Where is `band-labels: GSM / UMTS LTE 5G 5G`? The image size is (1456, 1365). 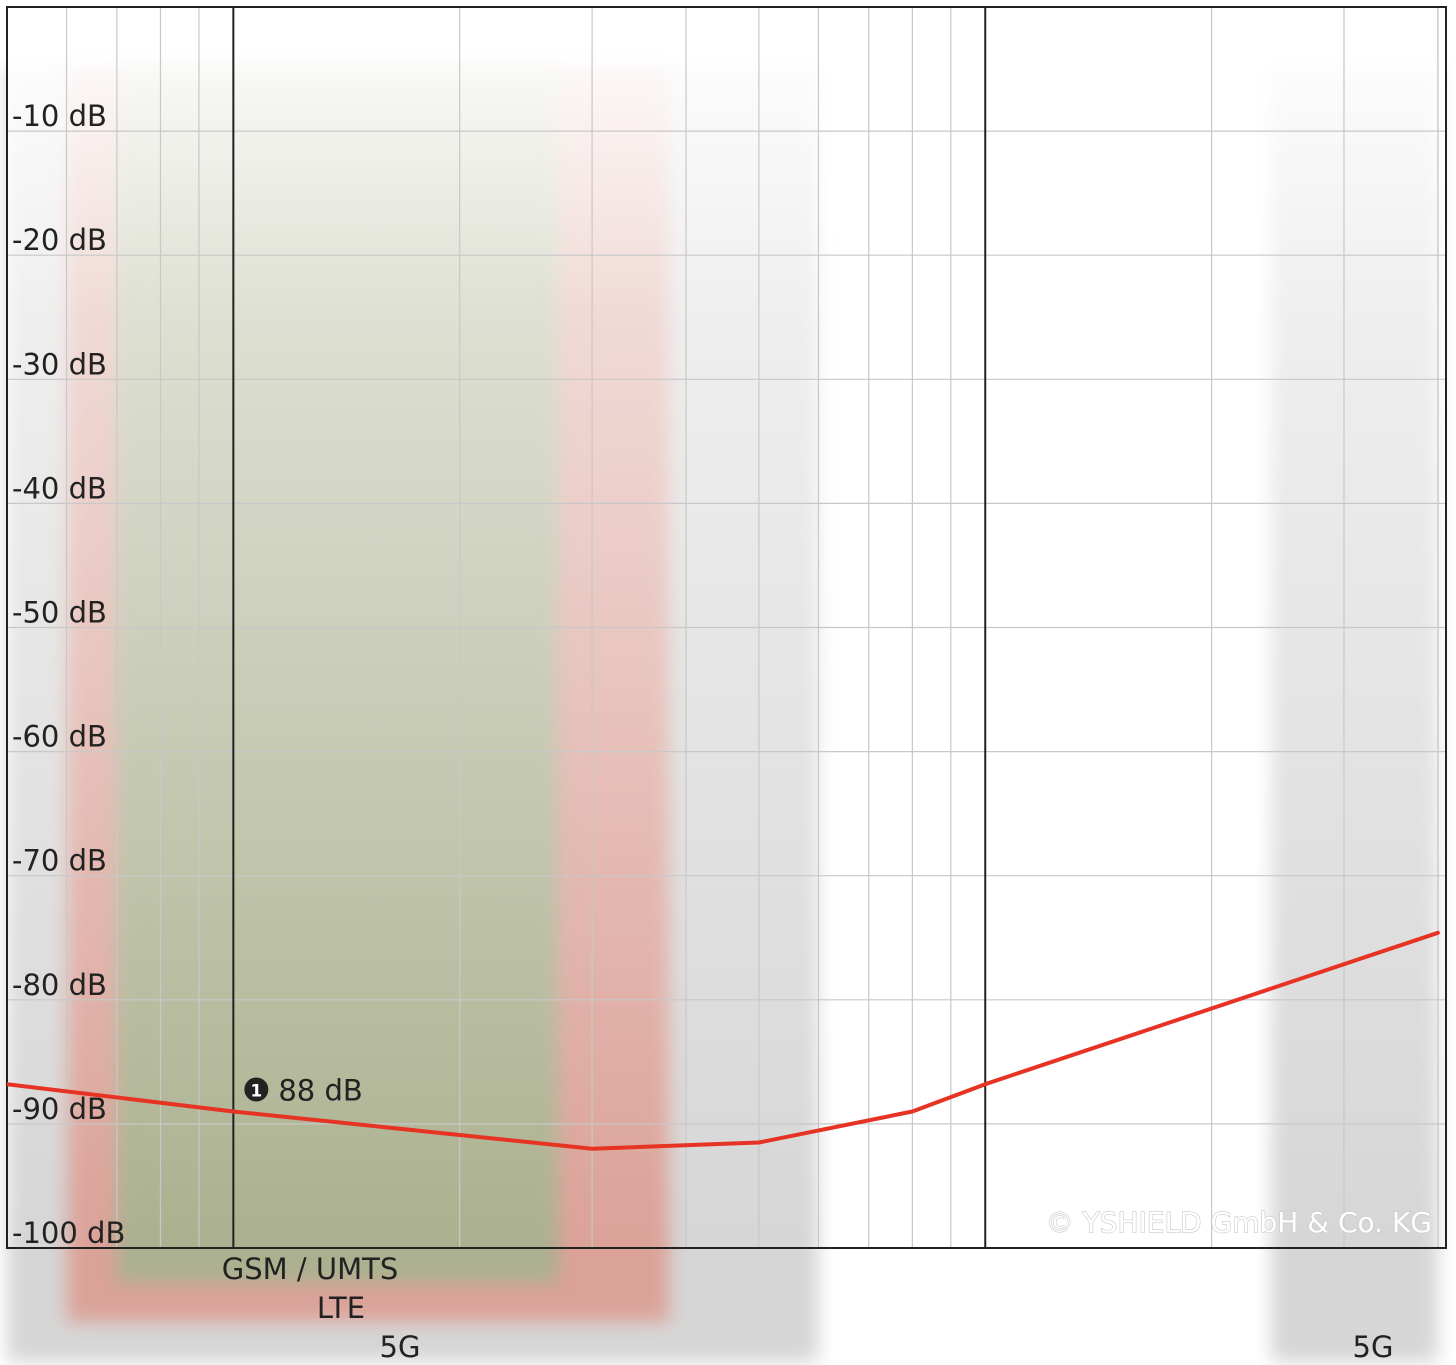 band-labels: GSM / UMTS LTE 5G 5G is located at coordinates (808, 1308).